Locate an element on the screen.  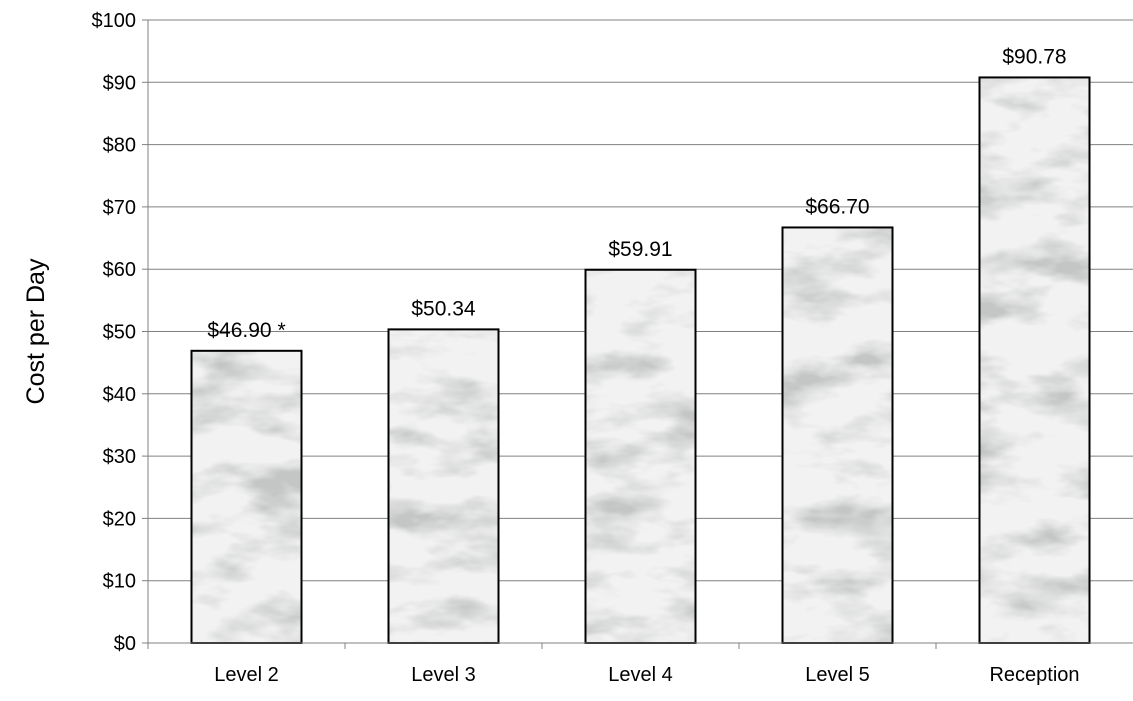
y-tick-label: $0 is located at coordinates (125, 644).